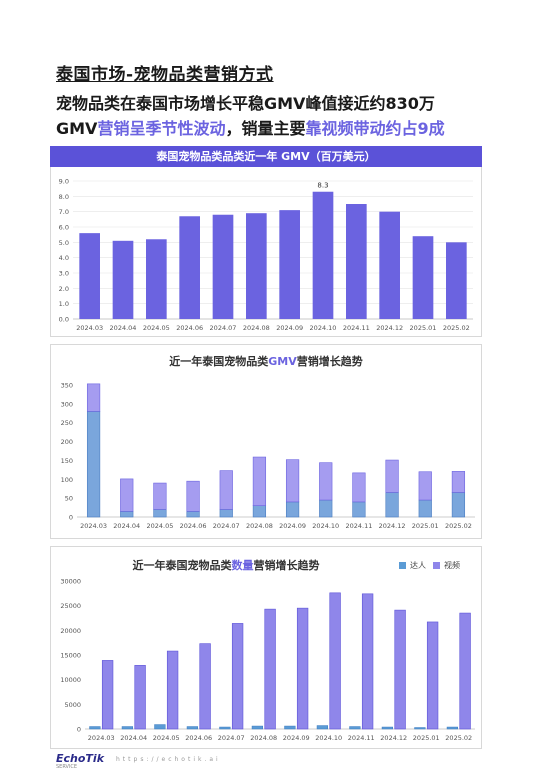  Describe the element at coordinates (70, 582) in the screenshot. I see `y-tick-label: 30000` at that location.